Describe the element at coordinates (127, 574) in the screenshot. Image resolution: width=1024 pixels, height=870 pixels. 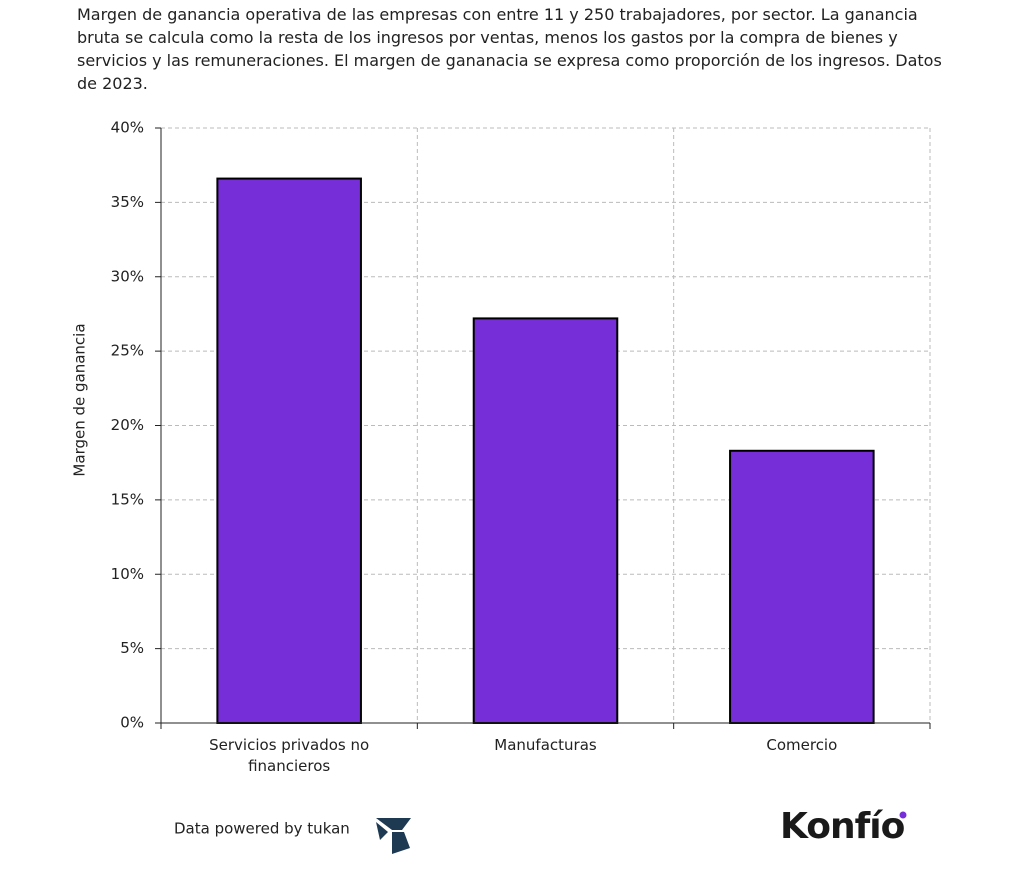
I see `y-tick-label: 10%` at that location.